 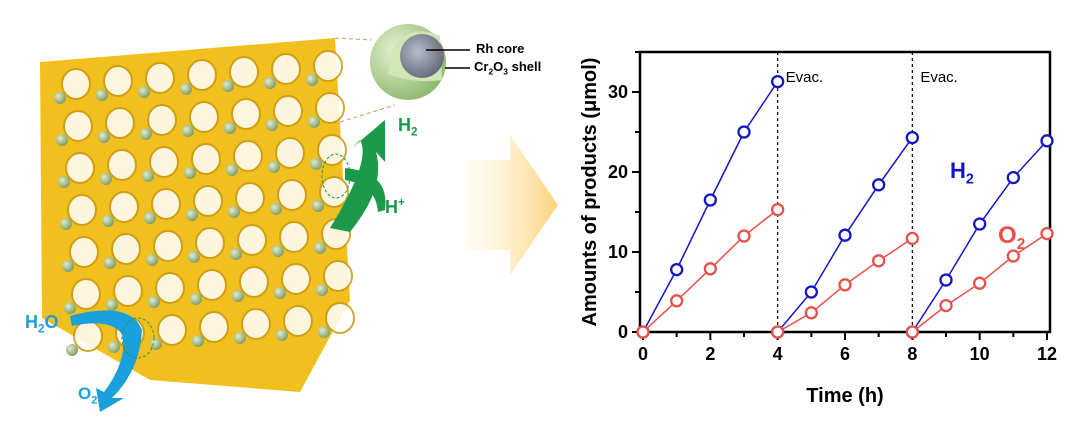 What do you see at coordinates (805, 77) in the screenshot?
I see `evacuation-label: Evac.` at bounding box center [805, 77].